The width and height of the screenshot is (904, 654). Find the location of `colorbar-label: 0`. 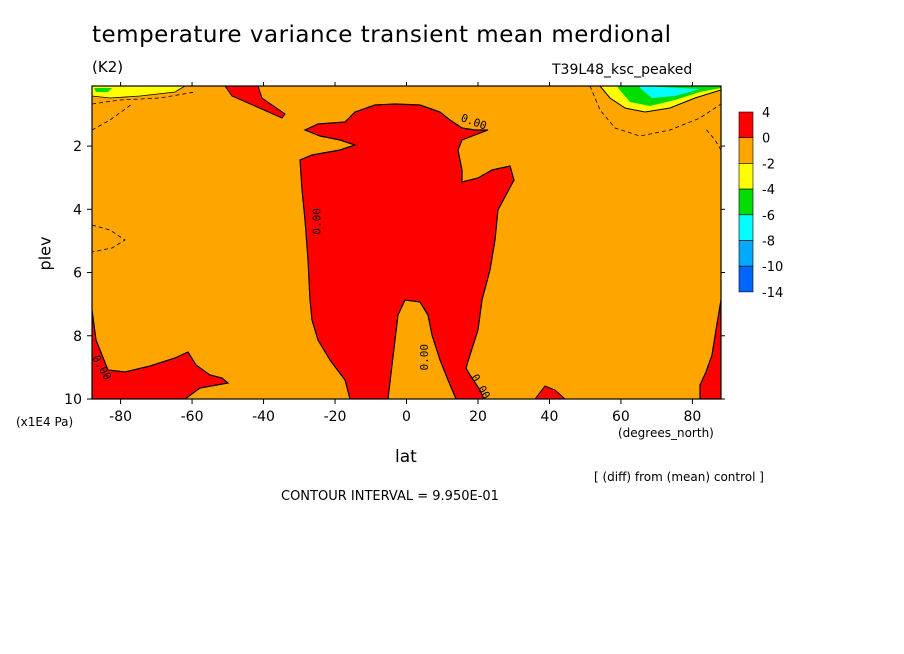

colorbar-label: 0 is located at coordinates (766, 139).